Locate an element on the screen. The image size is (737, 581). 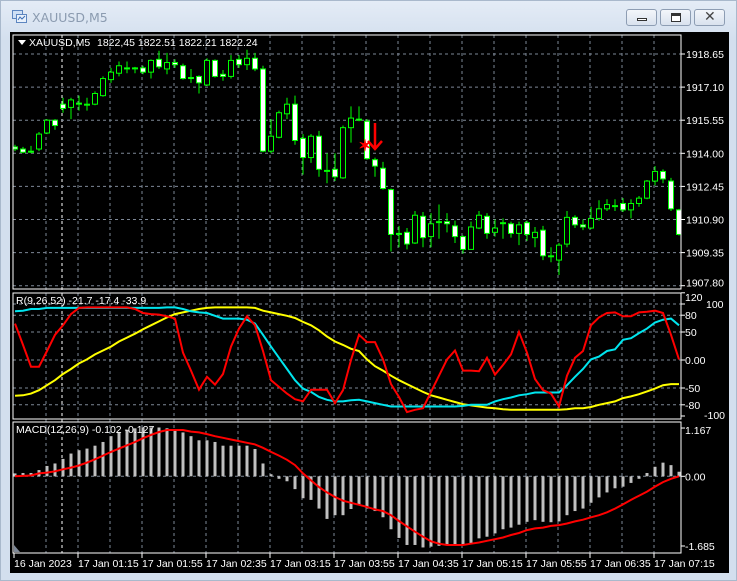
price-axis-label: 1917.10 is located at coordinates (705, 88).